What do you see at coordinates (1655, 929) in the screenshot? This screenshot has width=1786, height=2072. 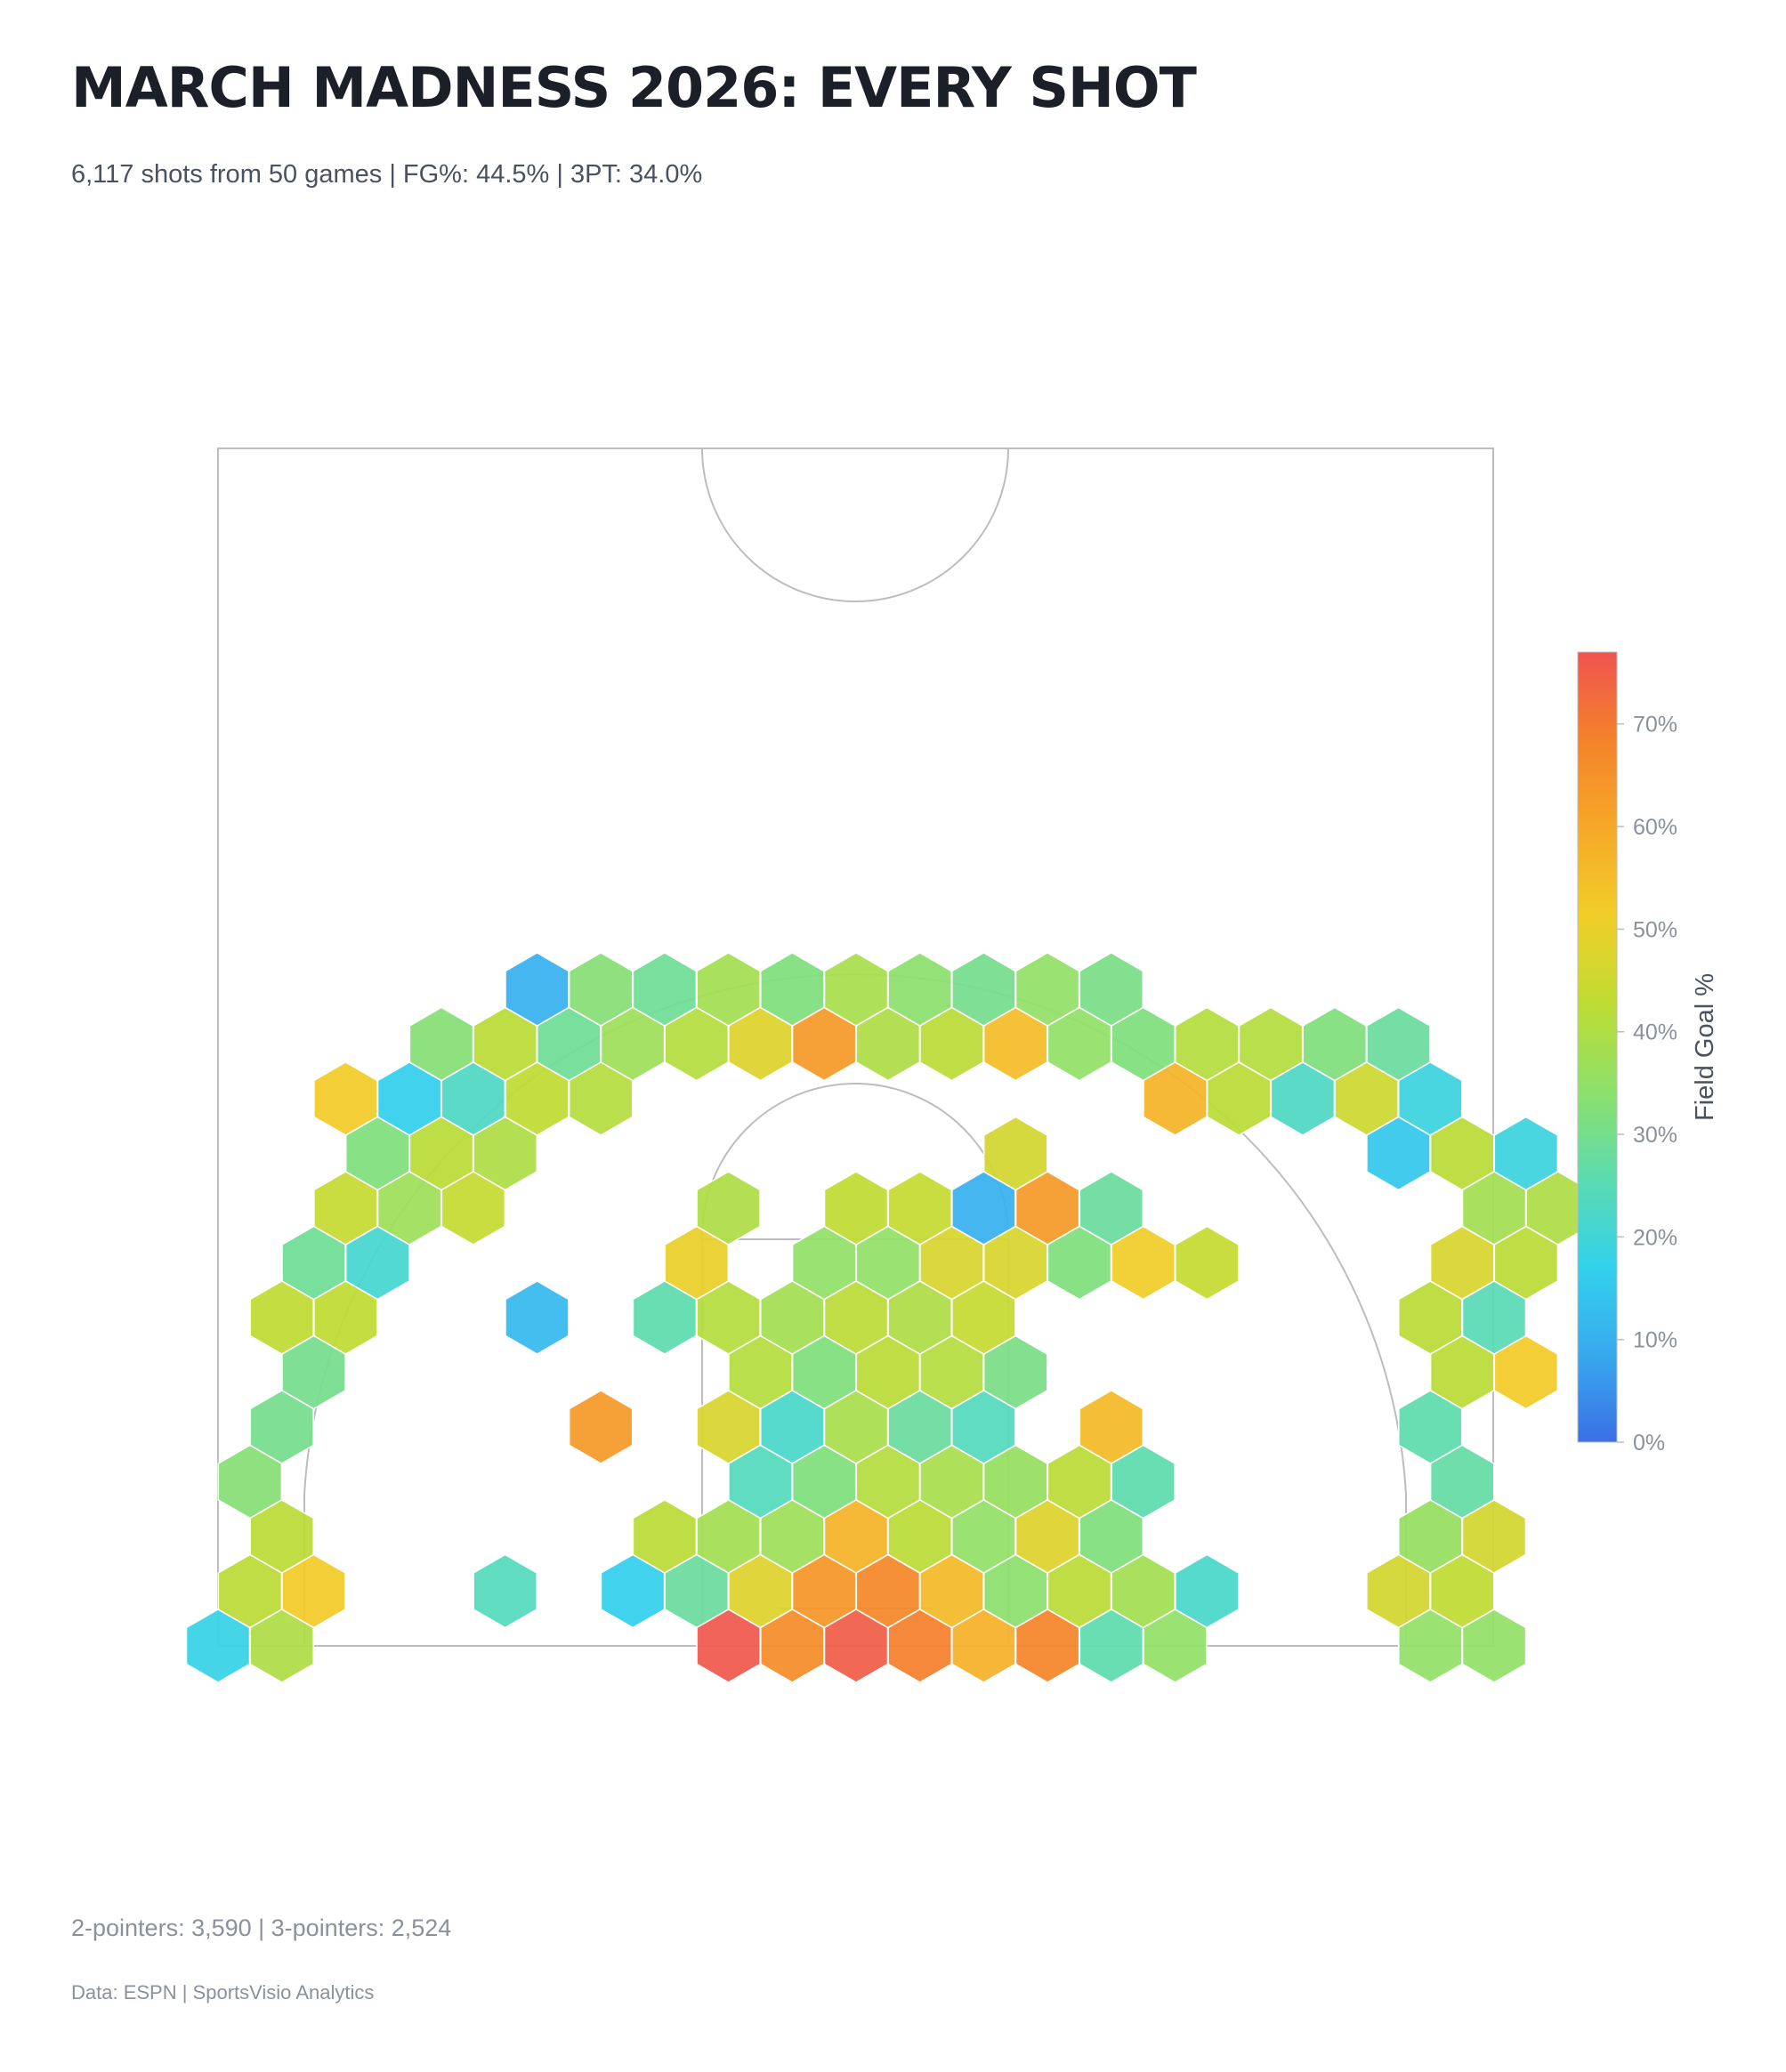 I see `colorbar-tick-label: 50%` at bounding box center [1655, 929].